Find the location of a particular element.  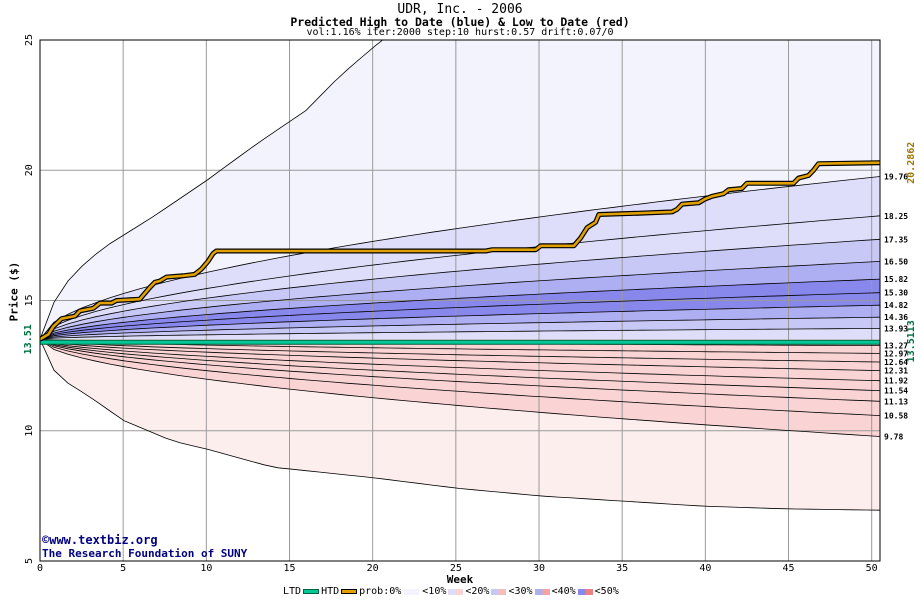

x-tick-label-20: 20 is located at coordinates (373, 568).